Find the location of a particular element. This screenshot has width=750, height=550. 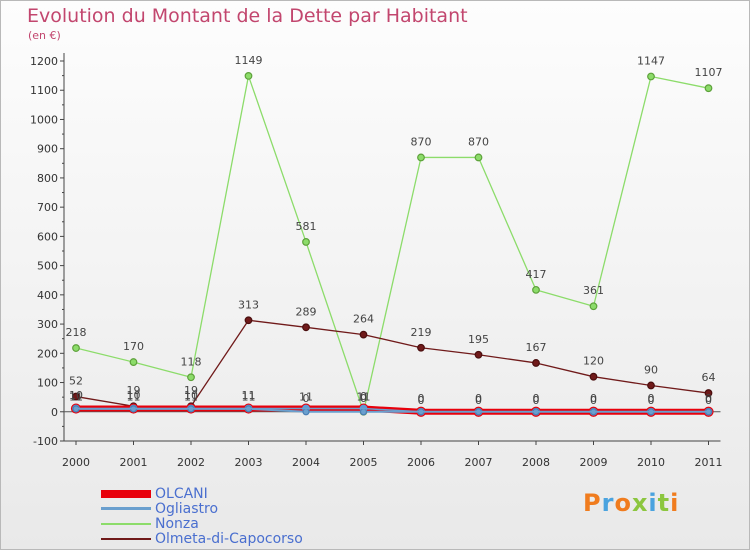

data-label: 218 is located at coordinates (76, 332).